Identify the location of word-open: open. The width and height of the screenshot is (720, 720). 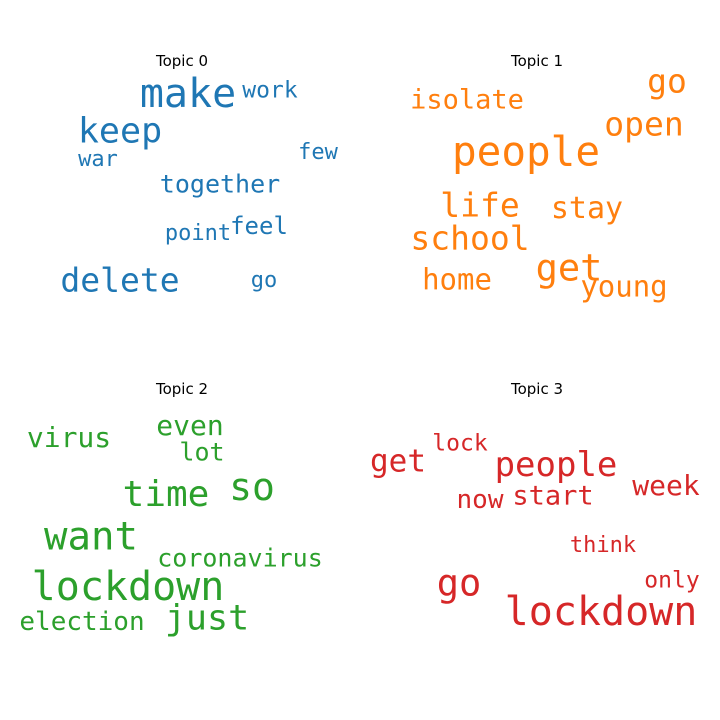
(644, 124).